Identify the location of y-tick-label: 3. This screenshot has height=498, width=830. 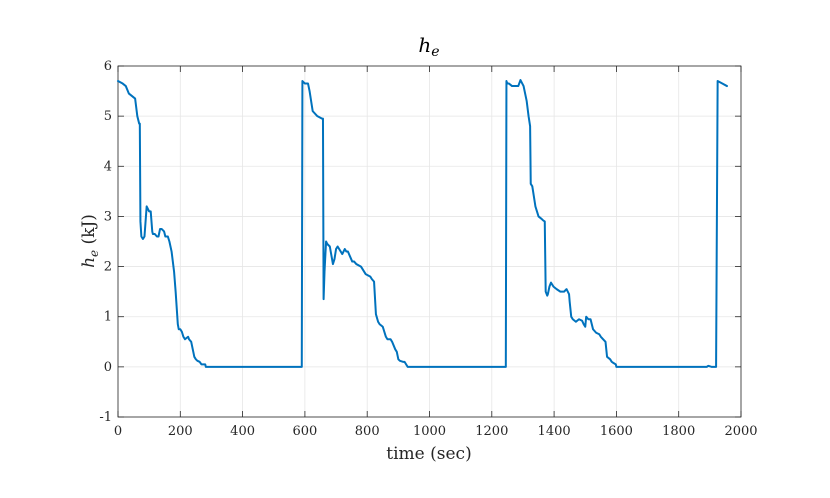
(108, 216).